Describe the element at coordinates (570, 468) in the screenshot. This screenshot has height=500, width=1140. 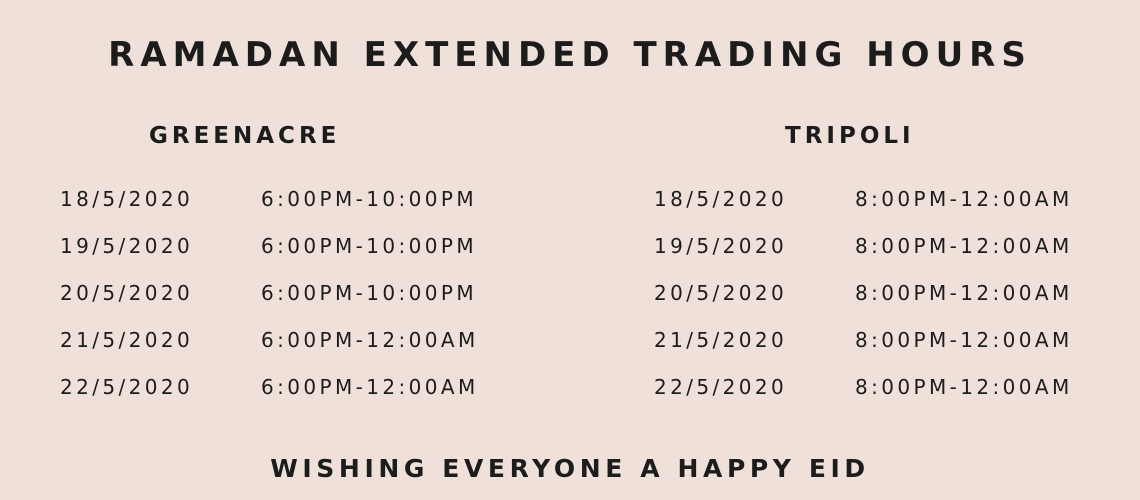
I see `eid-greeting: WISHING EVERYONE A HAPPY EID` at that location.